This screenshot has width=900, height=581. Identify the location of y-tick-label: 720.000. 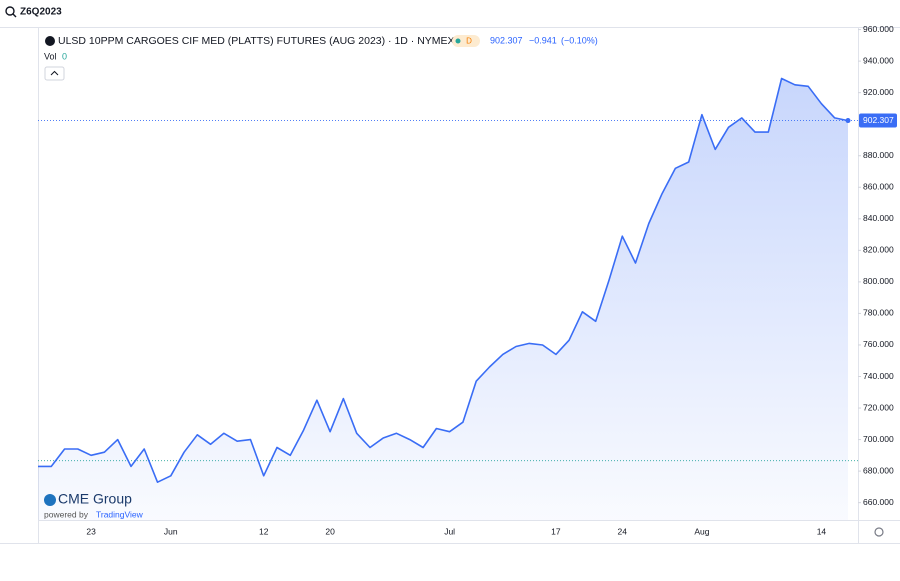
(878, 407).